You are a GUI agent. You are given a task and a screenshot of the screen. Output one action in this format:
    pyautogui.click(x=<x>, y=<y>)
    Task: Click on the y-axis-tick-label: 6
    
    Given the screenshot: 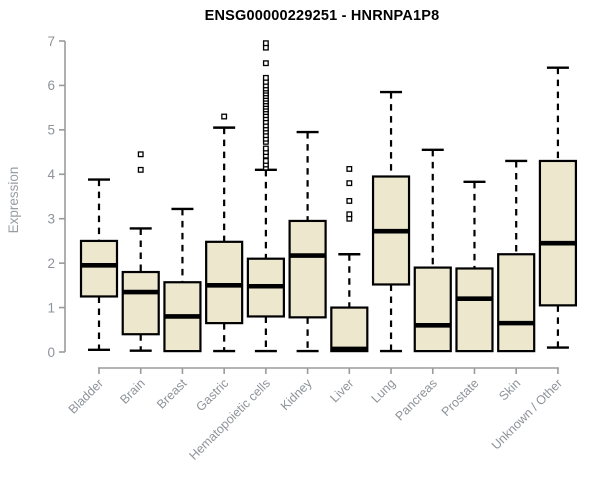 What is the action you would take?
    pyautogui.click(x=51, y=85)
    